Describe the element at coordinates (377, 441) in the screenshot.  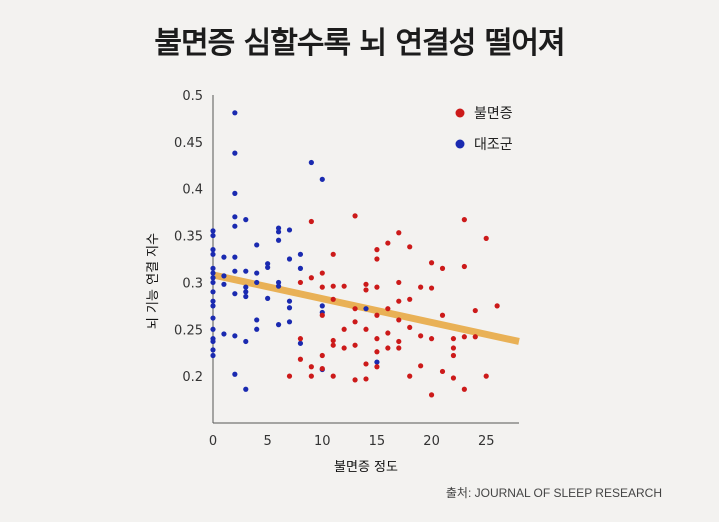
I see `x-tick-label: 15` at that location.